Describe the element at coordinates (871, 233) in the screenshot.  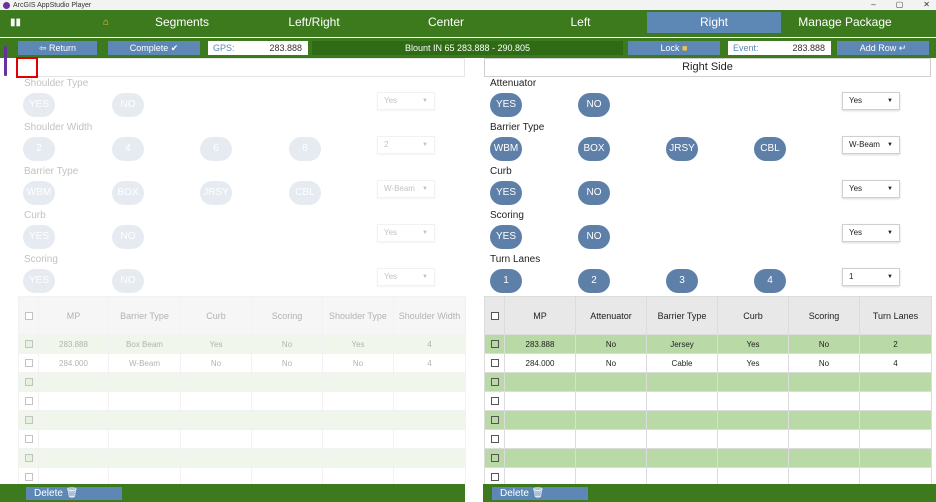
I see `scoring-dropdown: Yes ▼` at that location.